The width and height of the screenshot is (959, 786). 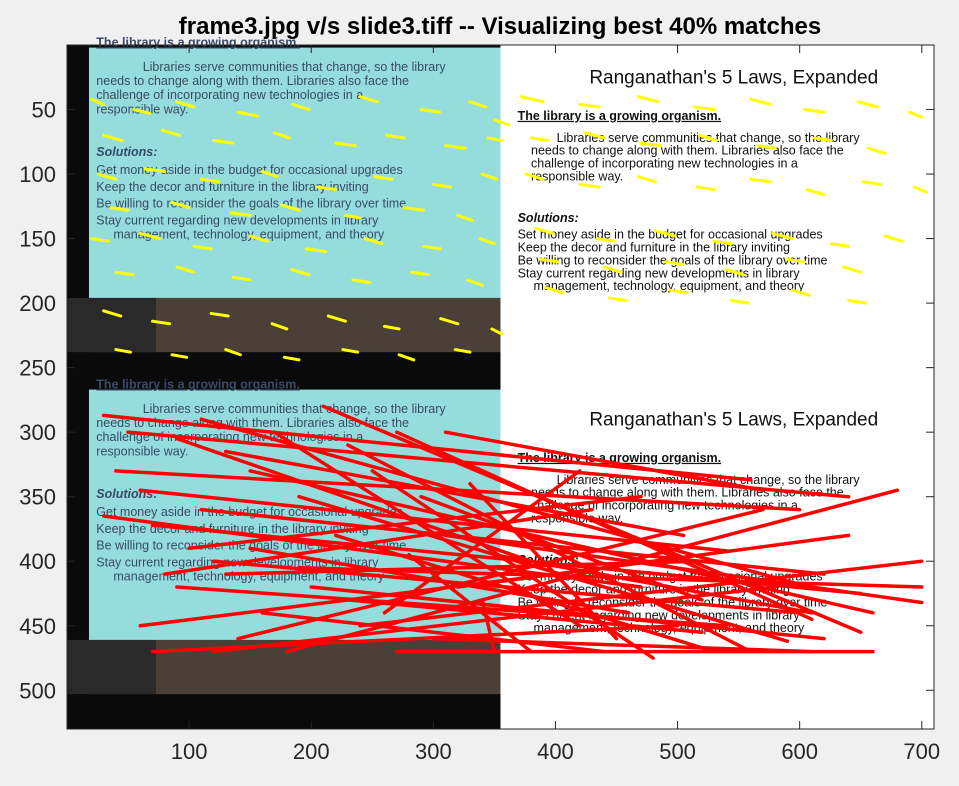 I want to click on x-tick-label: 600, so click(x=799, y=751).